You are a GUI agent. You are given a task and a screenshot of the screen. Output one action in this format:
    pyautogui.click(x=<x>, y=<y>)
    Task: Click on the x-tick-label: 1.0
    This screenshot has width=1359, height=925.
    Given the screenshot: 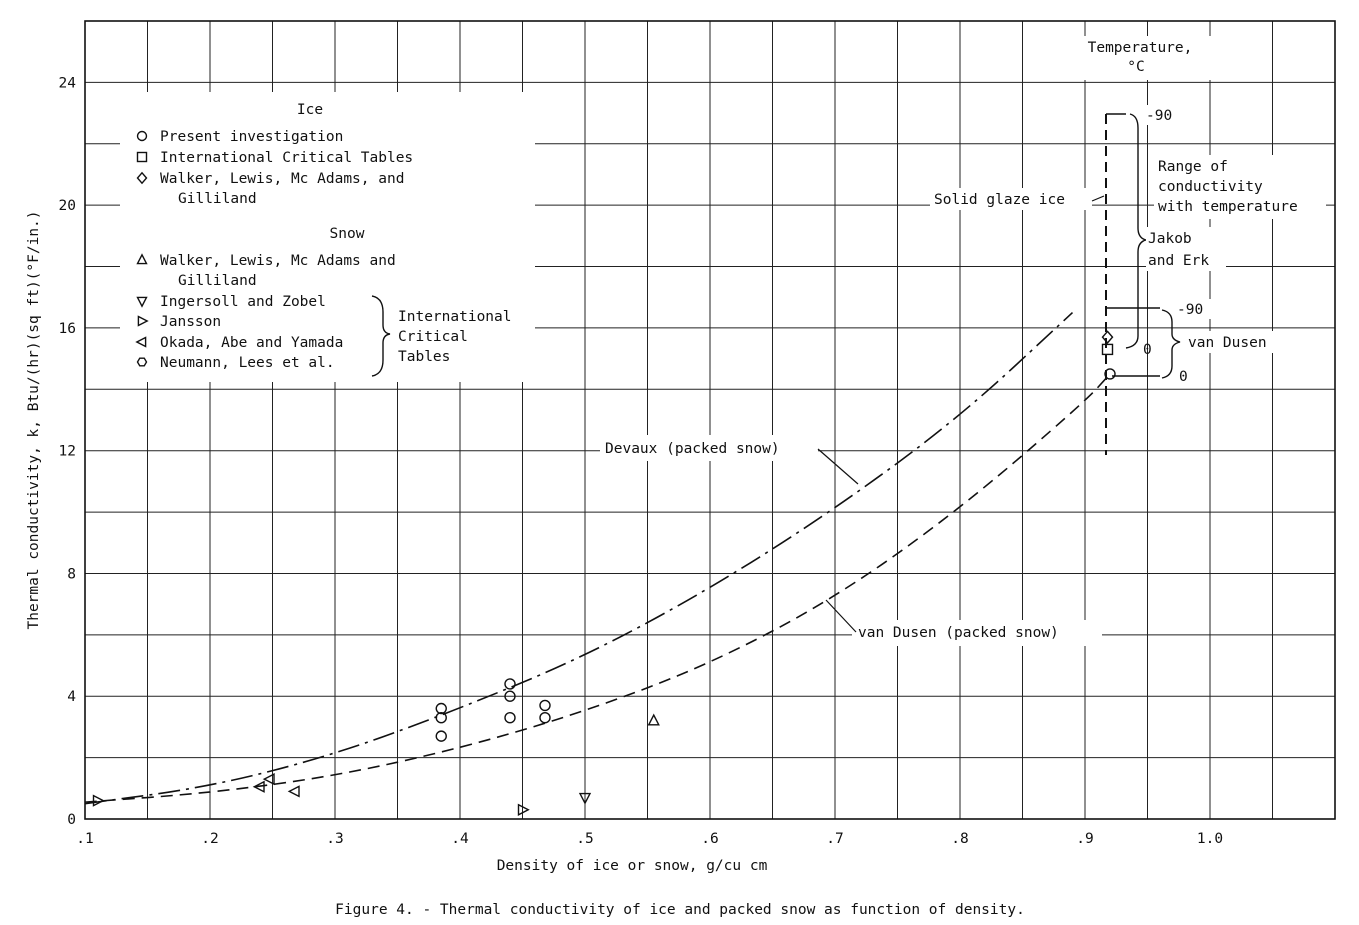 What is the action you would take?
    pyautogui.click(x=1210, y=839)
    